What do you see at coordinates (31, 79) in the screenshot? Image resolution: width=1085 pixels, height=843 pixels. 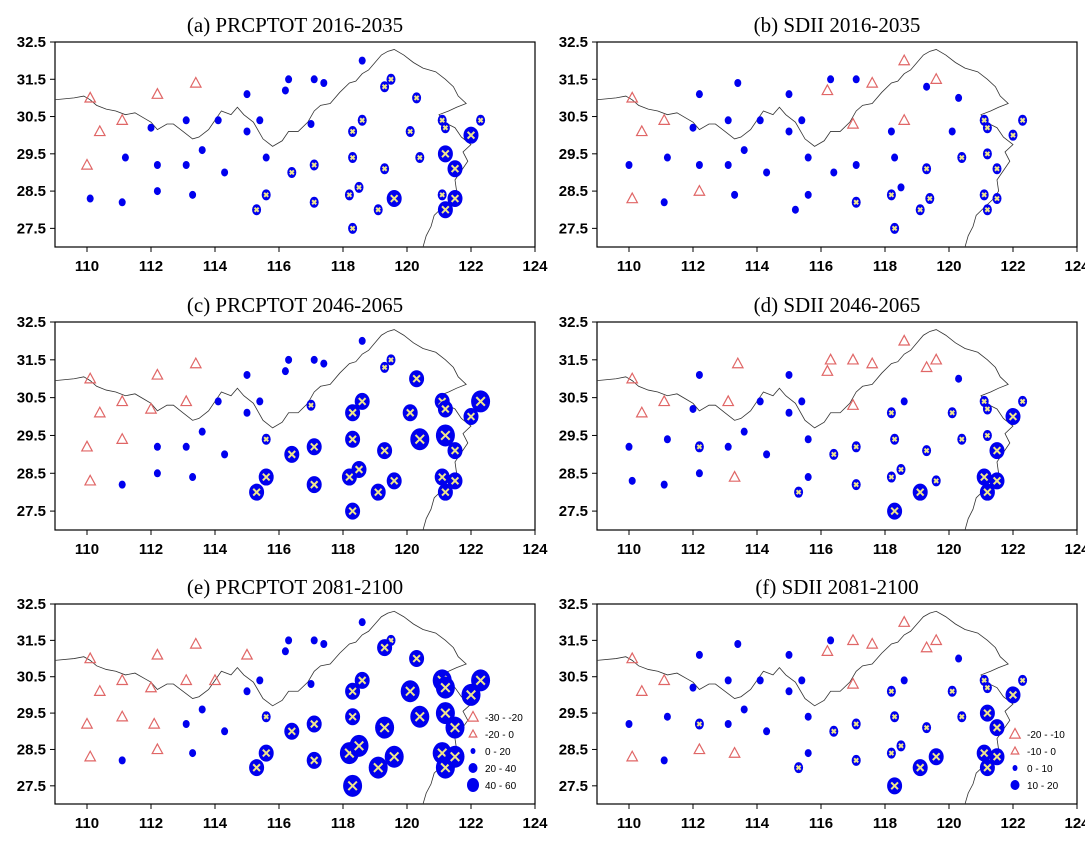 I see `y-tick-label: 31.5` at bounding box center [31, 79].